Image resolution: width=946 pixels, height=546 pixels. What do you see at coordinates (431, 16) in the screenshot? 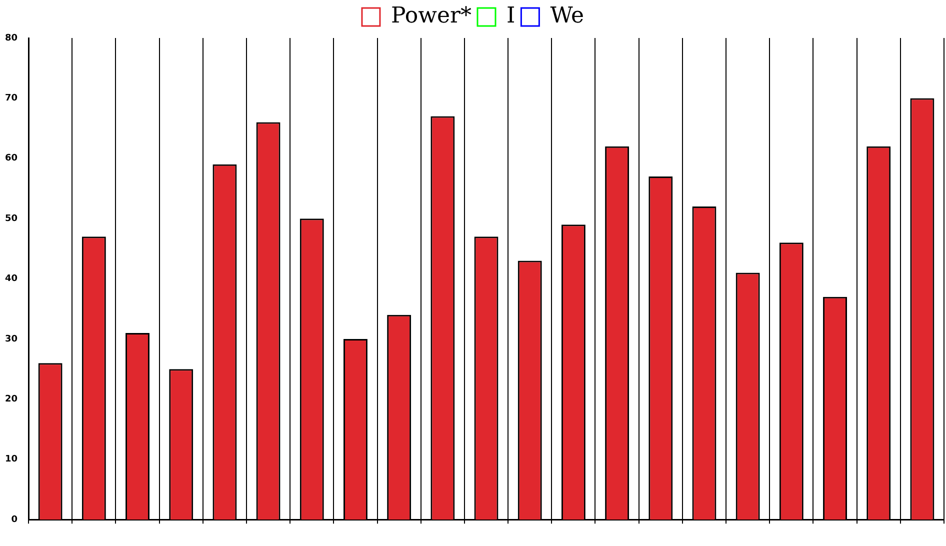
I see `legend-label: Power*` at bounding box center [431, 16].